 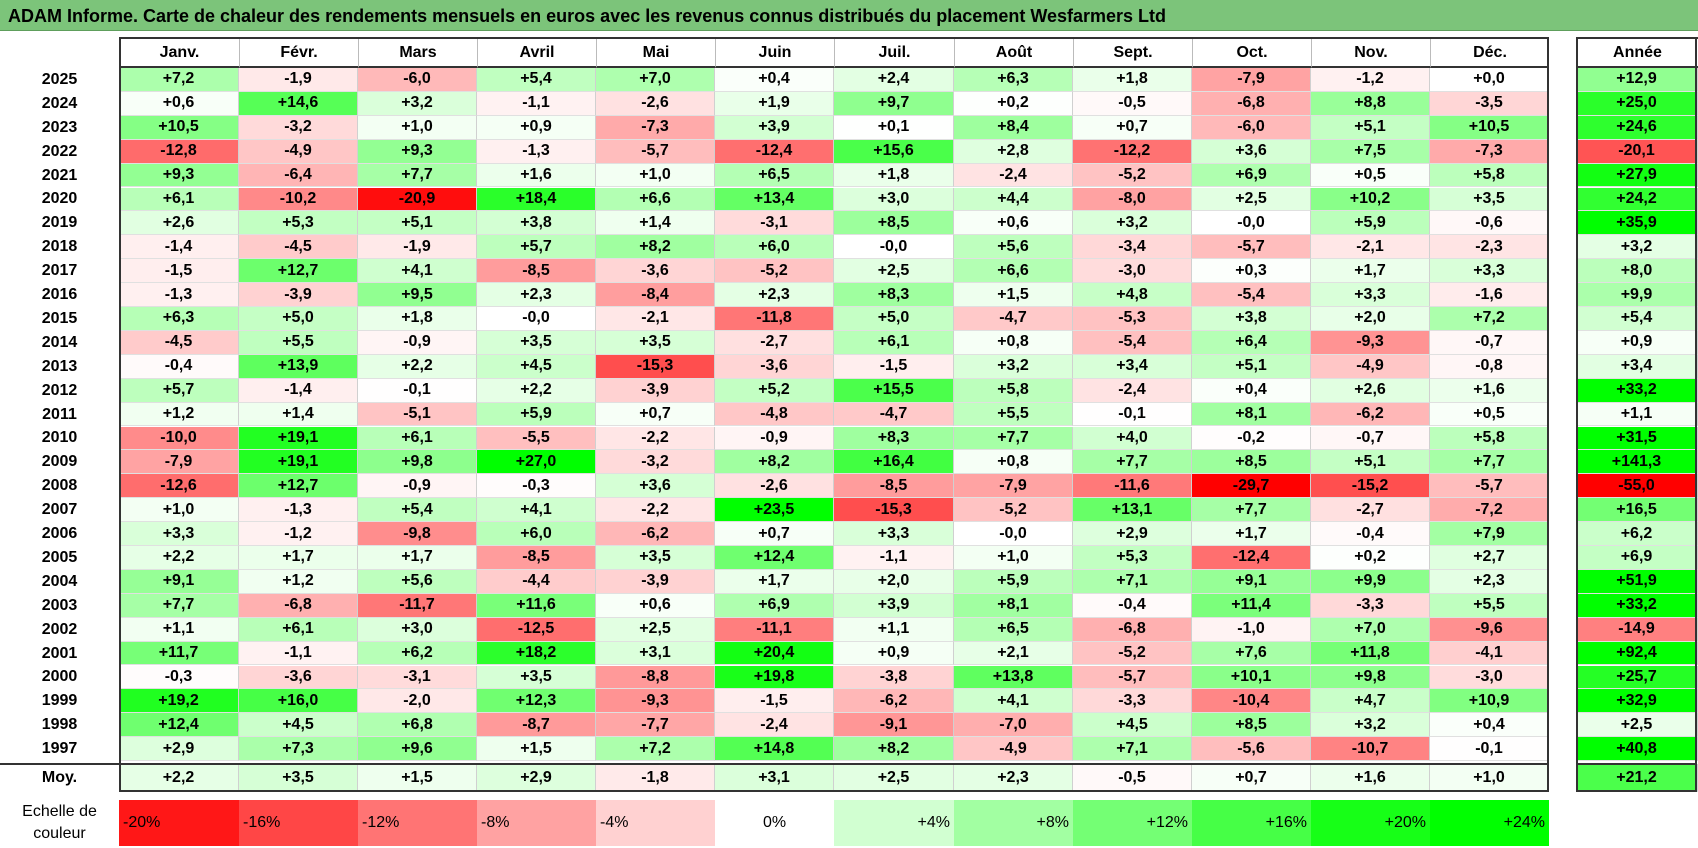 What do you see at coordinates (536, 414) in the screenshot?
I see `heatmap-cell: +5,9` at bounding box center [536, 414].